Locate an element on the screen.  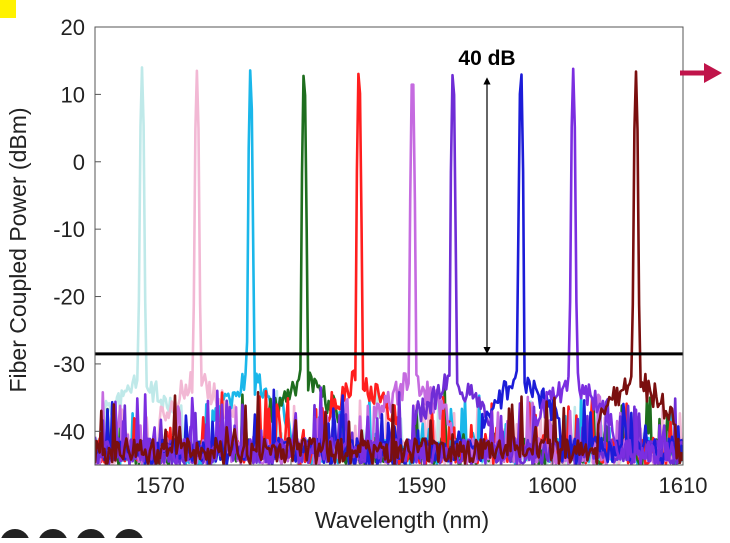
y-tick-label: 0 is located at coordinates (79, 162).